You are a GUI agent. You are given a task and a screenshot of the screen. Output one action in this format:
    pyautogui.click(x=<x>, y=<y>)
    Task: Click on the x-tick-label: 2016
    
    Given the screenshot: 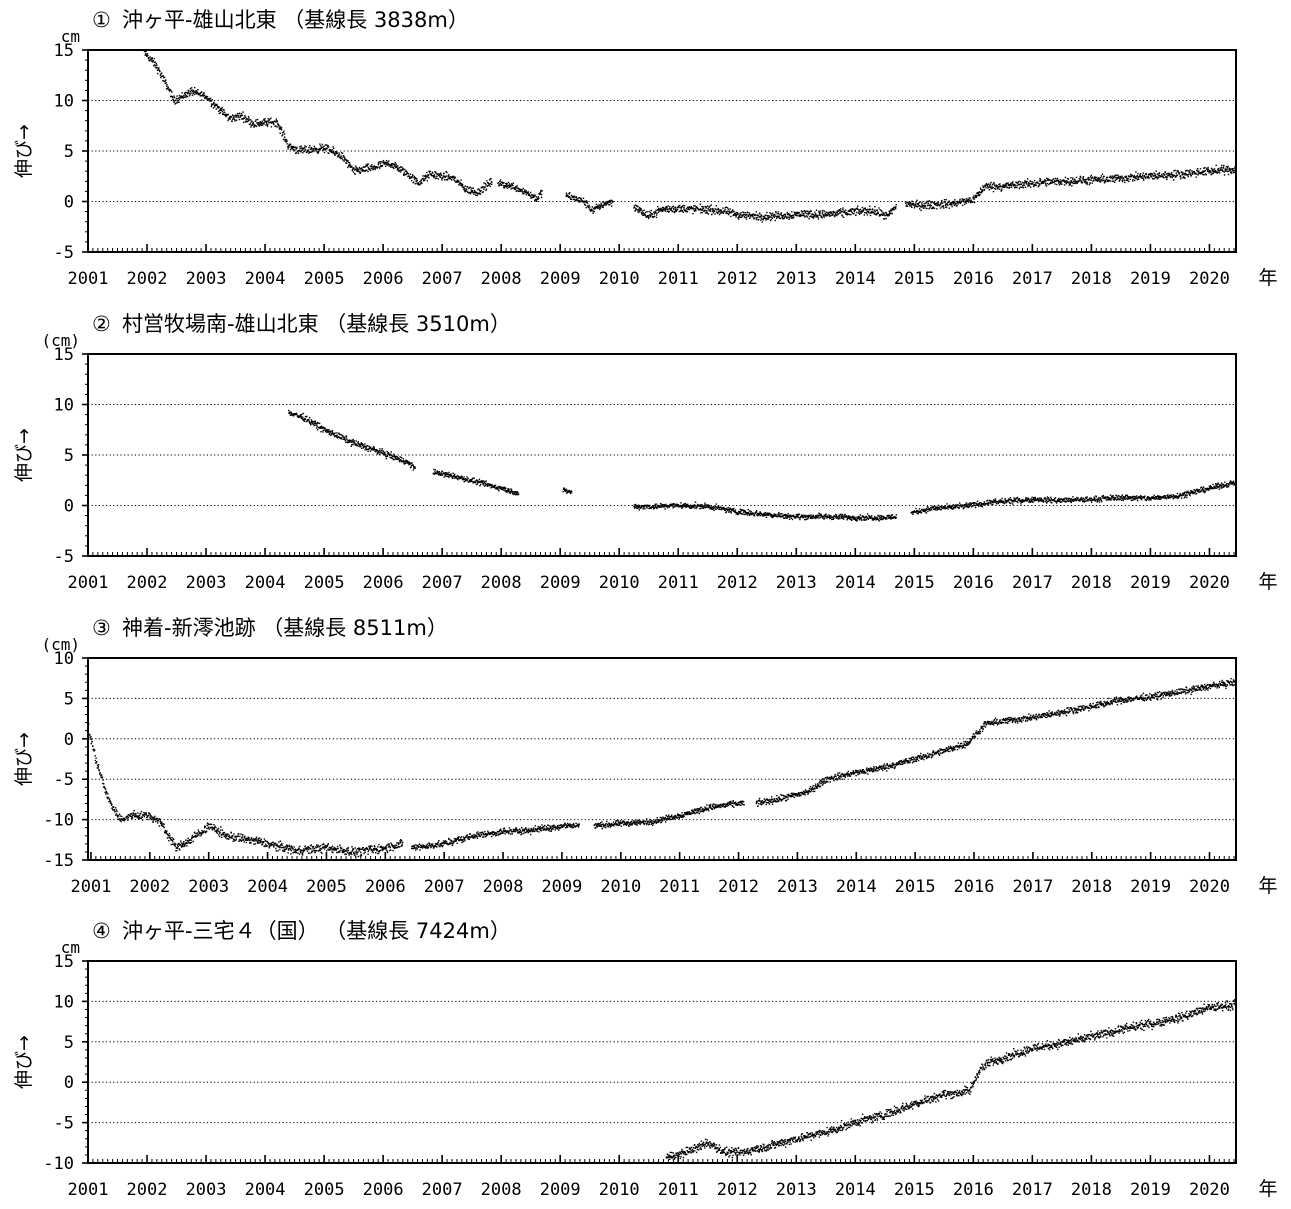 What is the action you would take?
    pyautogui.click(x=973, y=583)
    